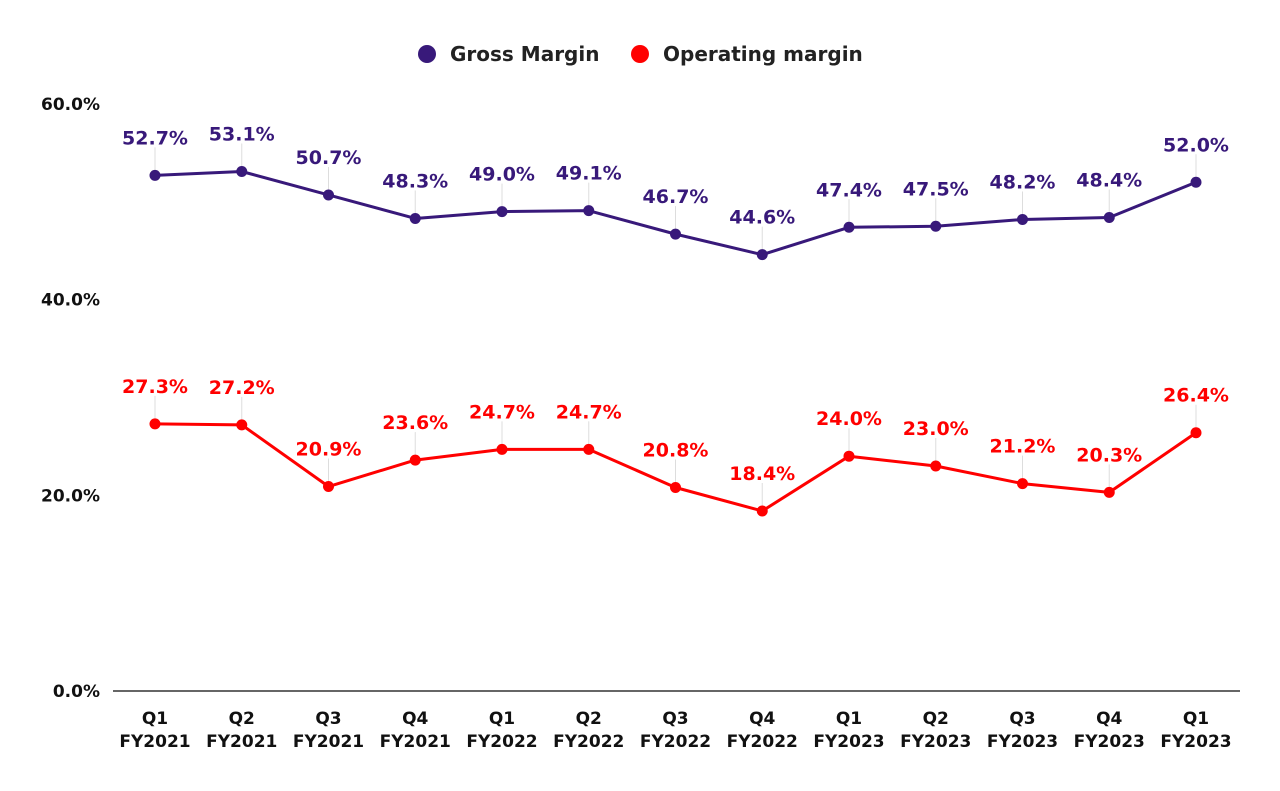 This screenshot has width=1280, height=791. What do you see at coordinates (763, 54) in the screenshot?
I see `legend-label: Operating margin` at bounding box center [763, 54].